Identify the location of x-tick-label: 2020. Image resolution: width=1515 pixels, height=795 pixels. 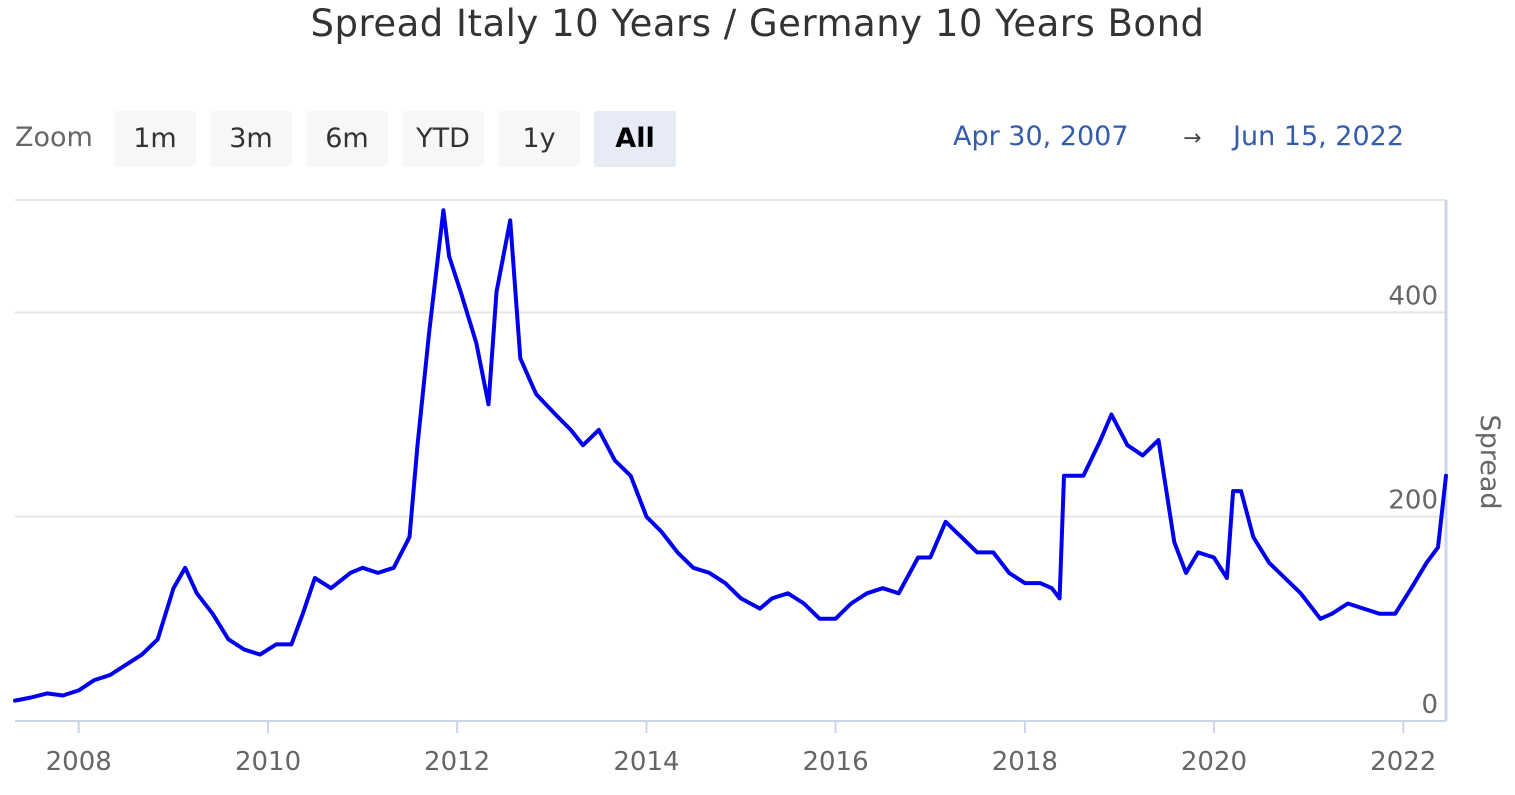
(1214, 762).